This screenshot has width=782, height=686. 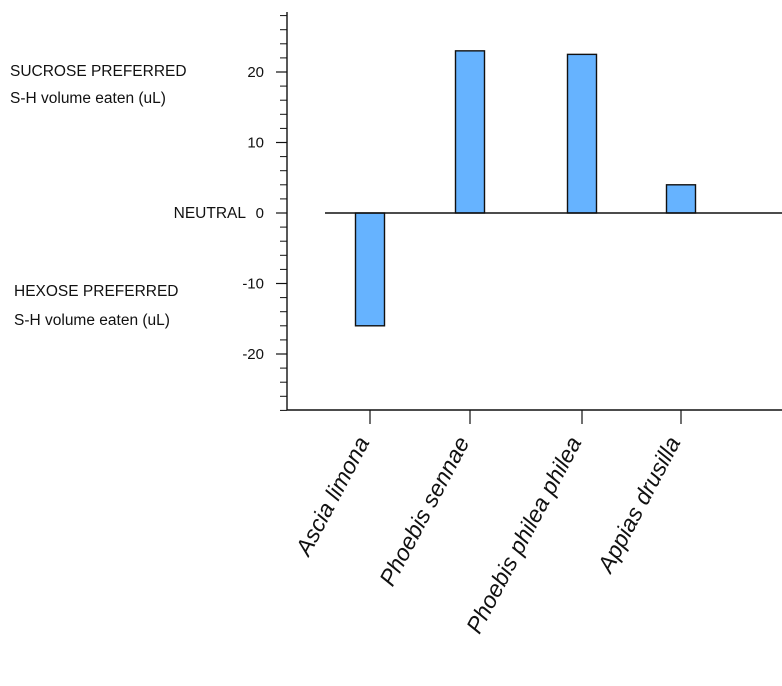 I want to click on y-tick-label: 10, so click(x=255, y=143).